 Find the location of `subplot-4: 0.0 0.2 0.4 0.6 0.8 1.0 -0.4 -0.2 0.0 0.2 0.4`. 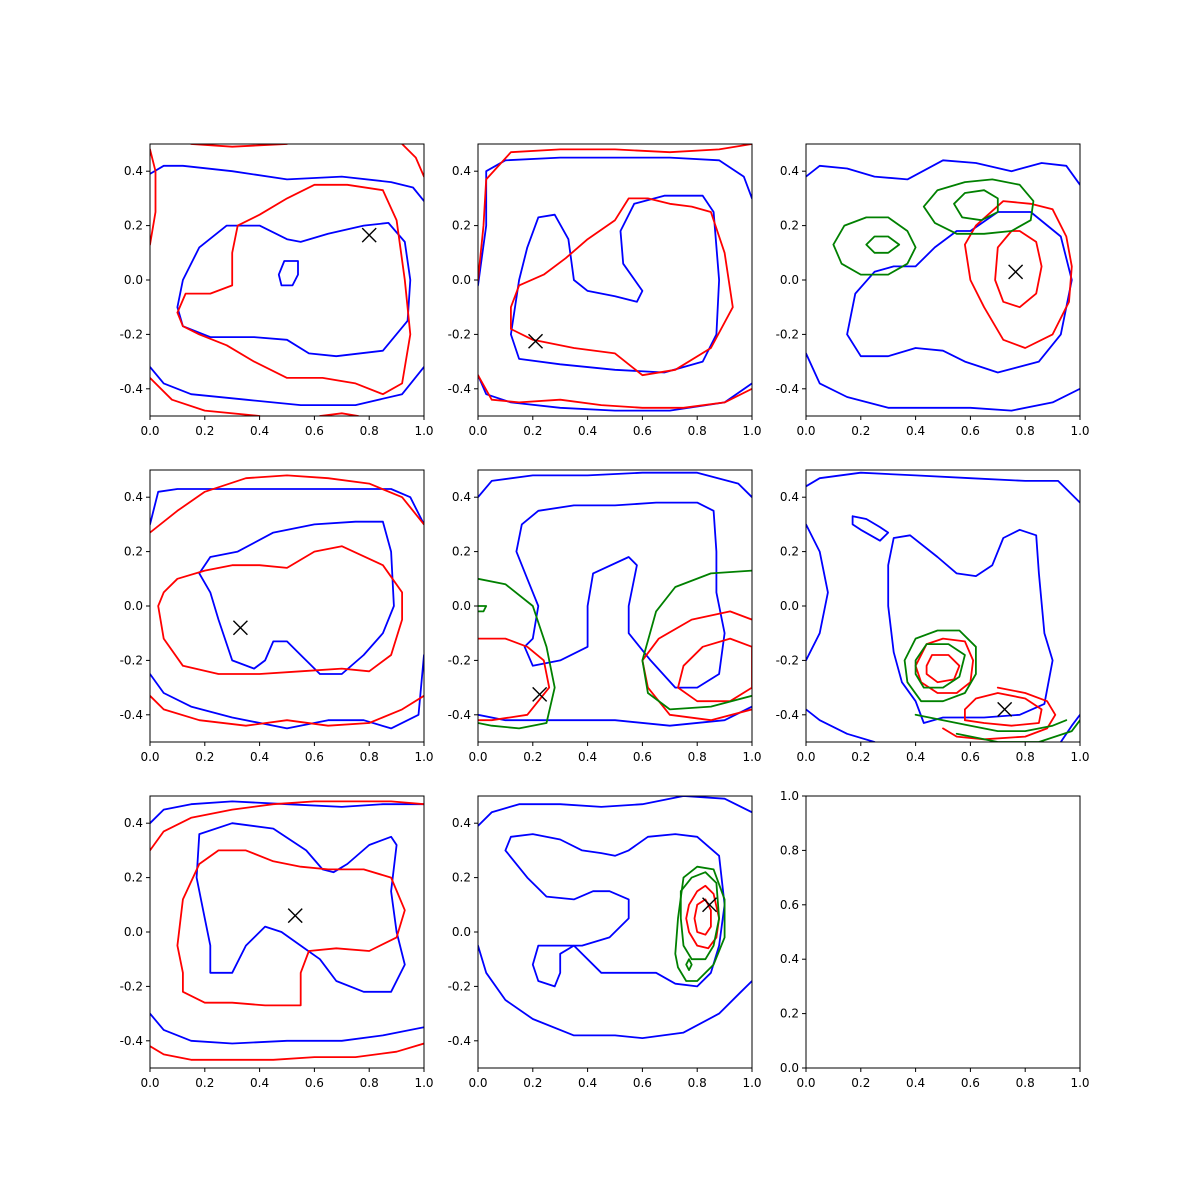

subplot-4: 0.0 0.2 0.4 0.6 0.8 1.0 -0.4 -0.2 0.0 0.2 0.4 is located at coordinates (277, 616).